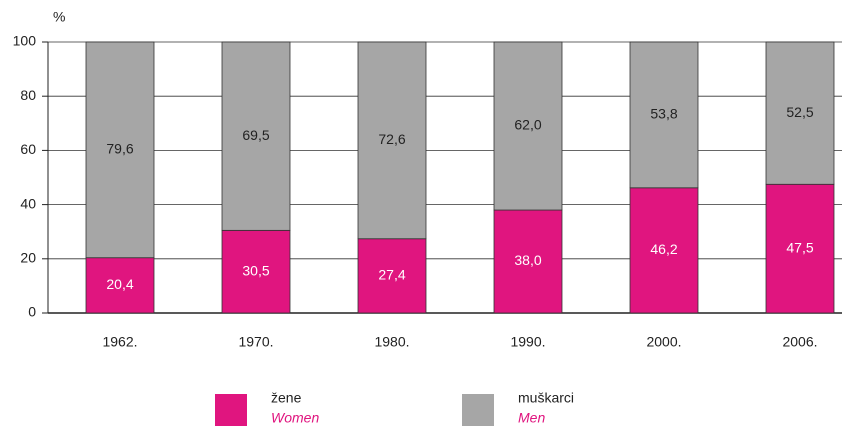 The width and height of the screenshot is (863, 429). What do you see at coordinates (527, 342) in the screenshot?
I see `x-tick-label: 1990.` at bounding box center [527, 342].